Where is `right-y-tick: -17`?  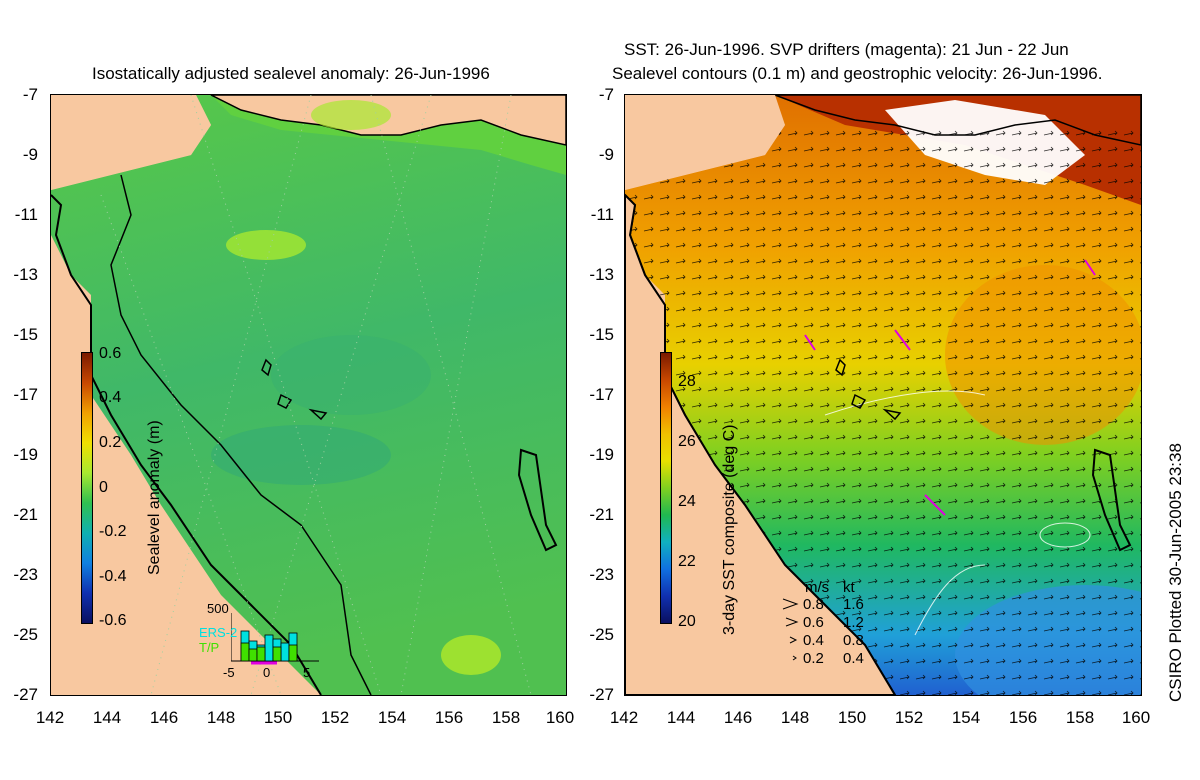
right-y-tick: -17 is located at coordinates (601, 394).